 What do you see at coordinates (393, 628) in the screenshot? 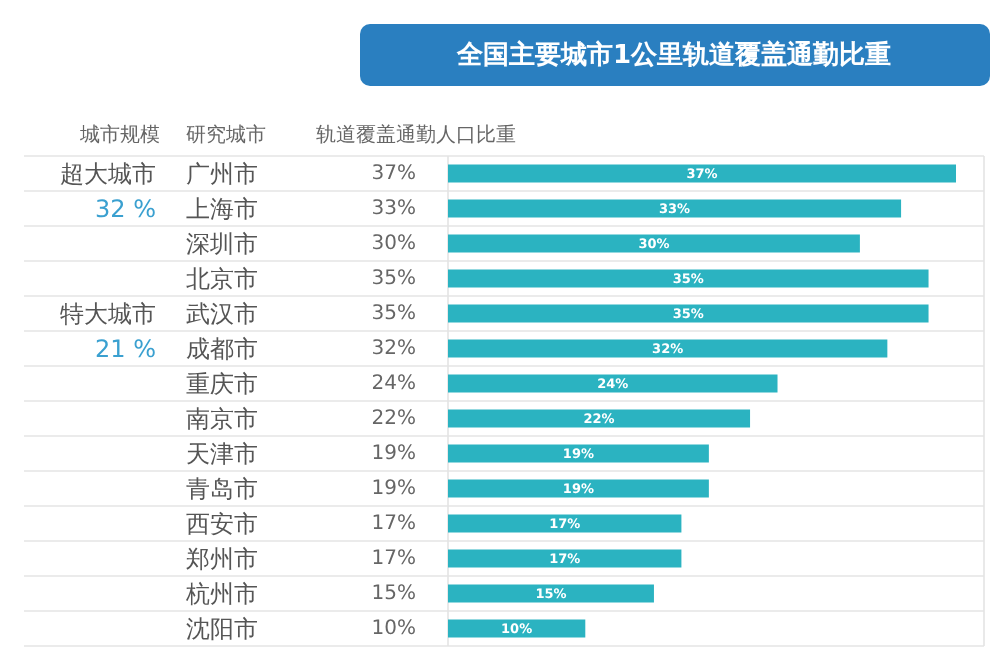
I see `data-label: 10%` at bounding box center [393, 628].